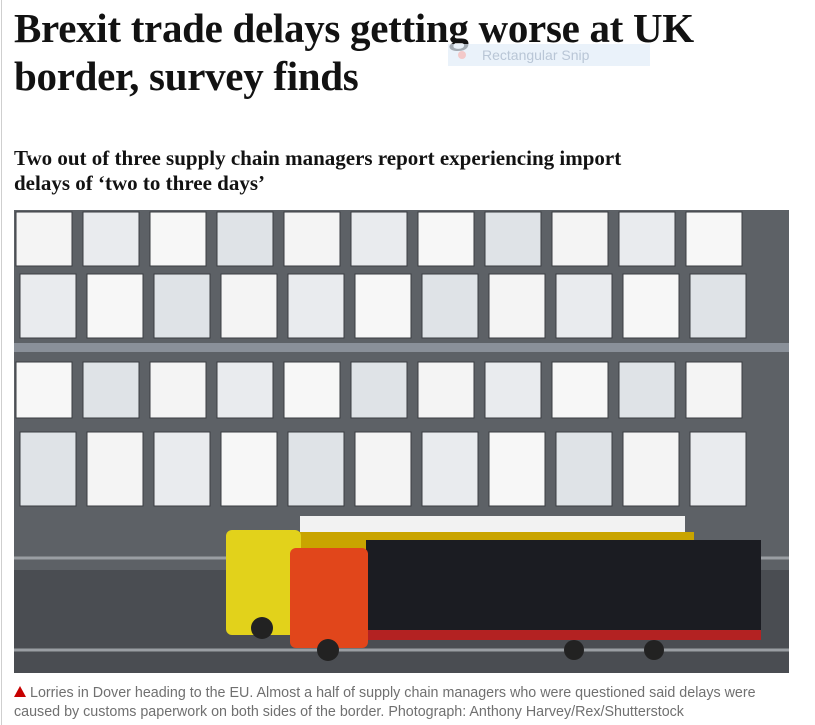 Image resolution: width=815 pixels, height=725 pixels. I want to click on gantry, so click(401, 347).